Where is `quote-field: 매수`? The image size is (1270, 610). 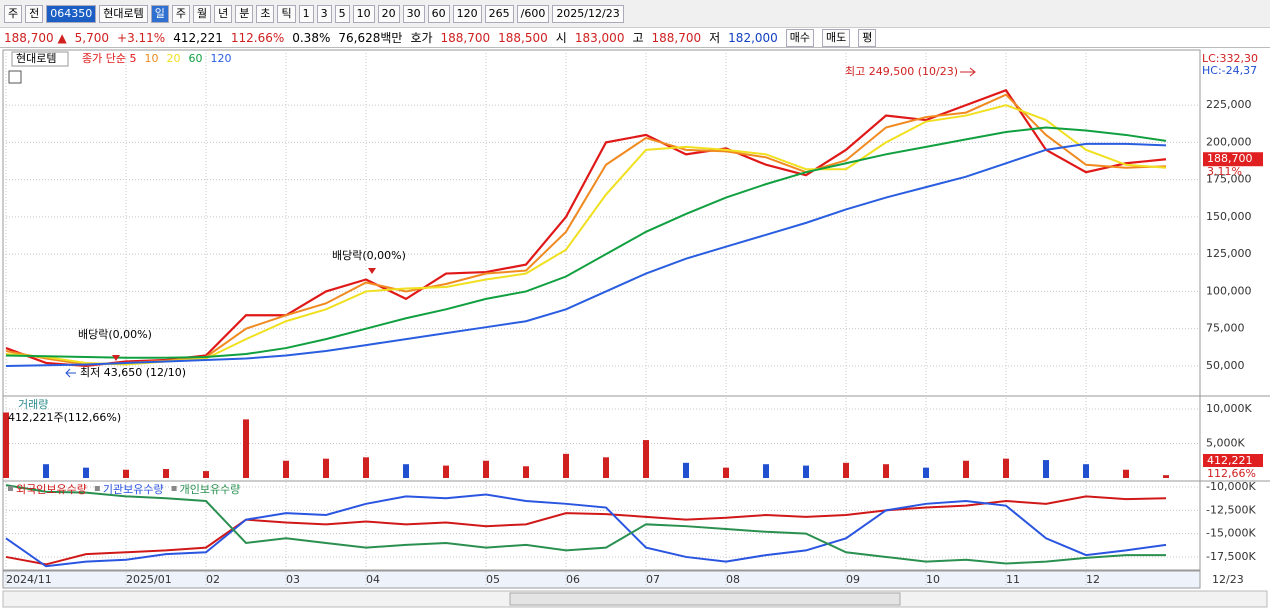
quote-field: 매수 is located at coordinates (800, 37).